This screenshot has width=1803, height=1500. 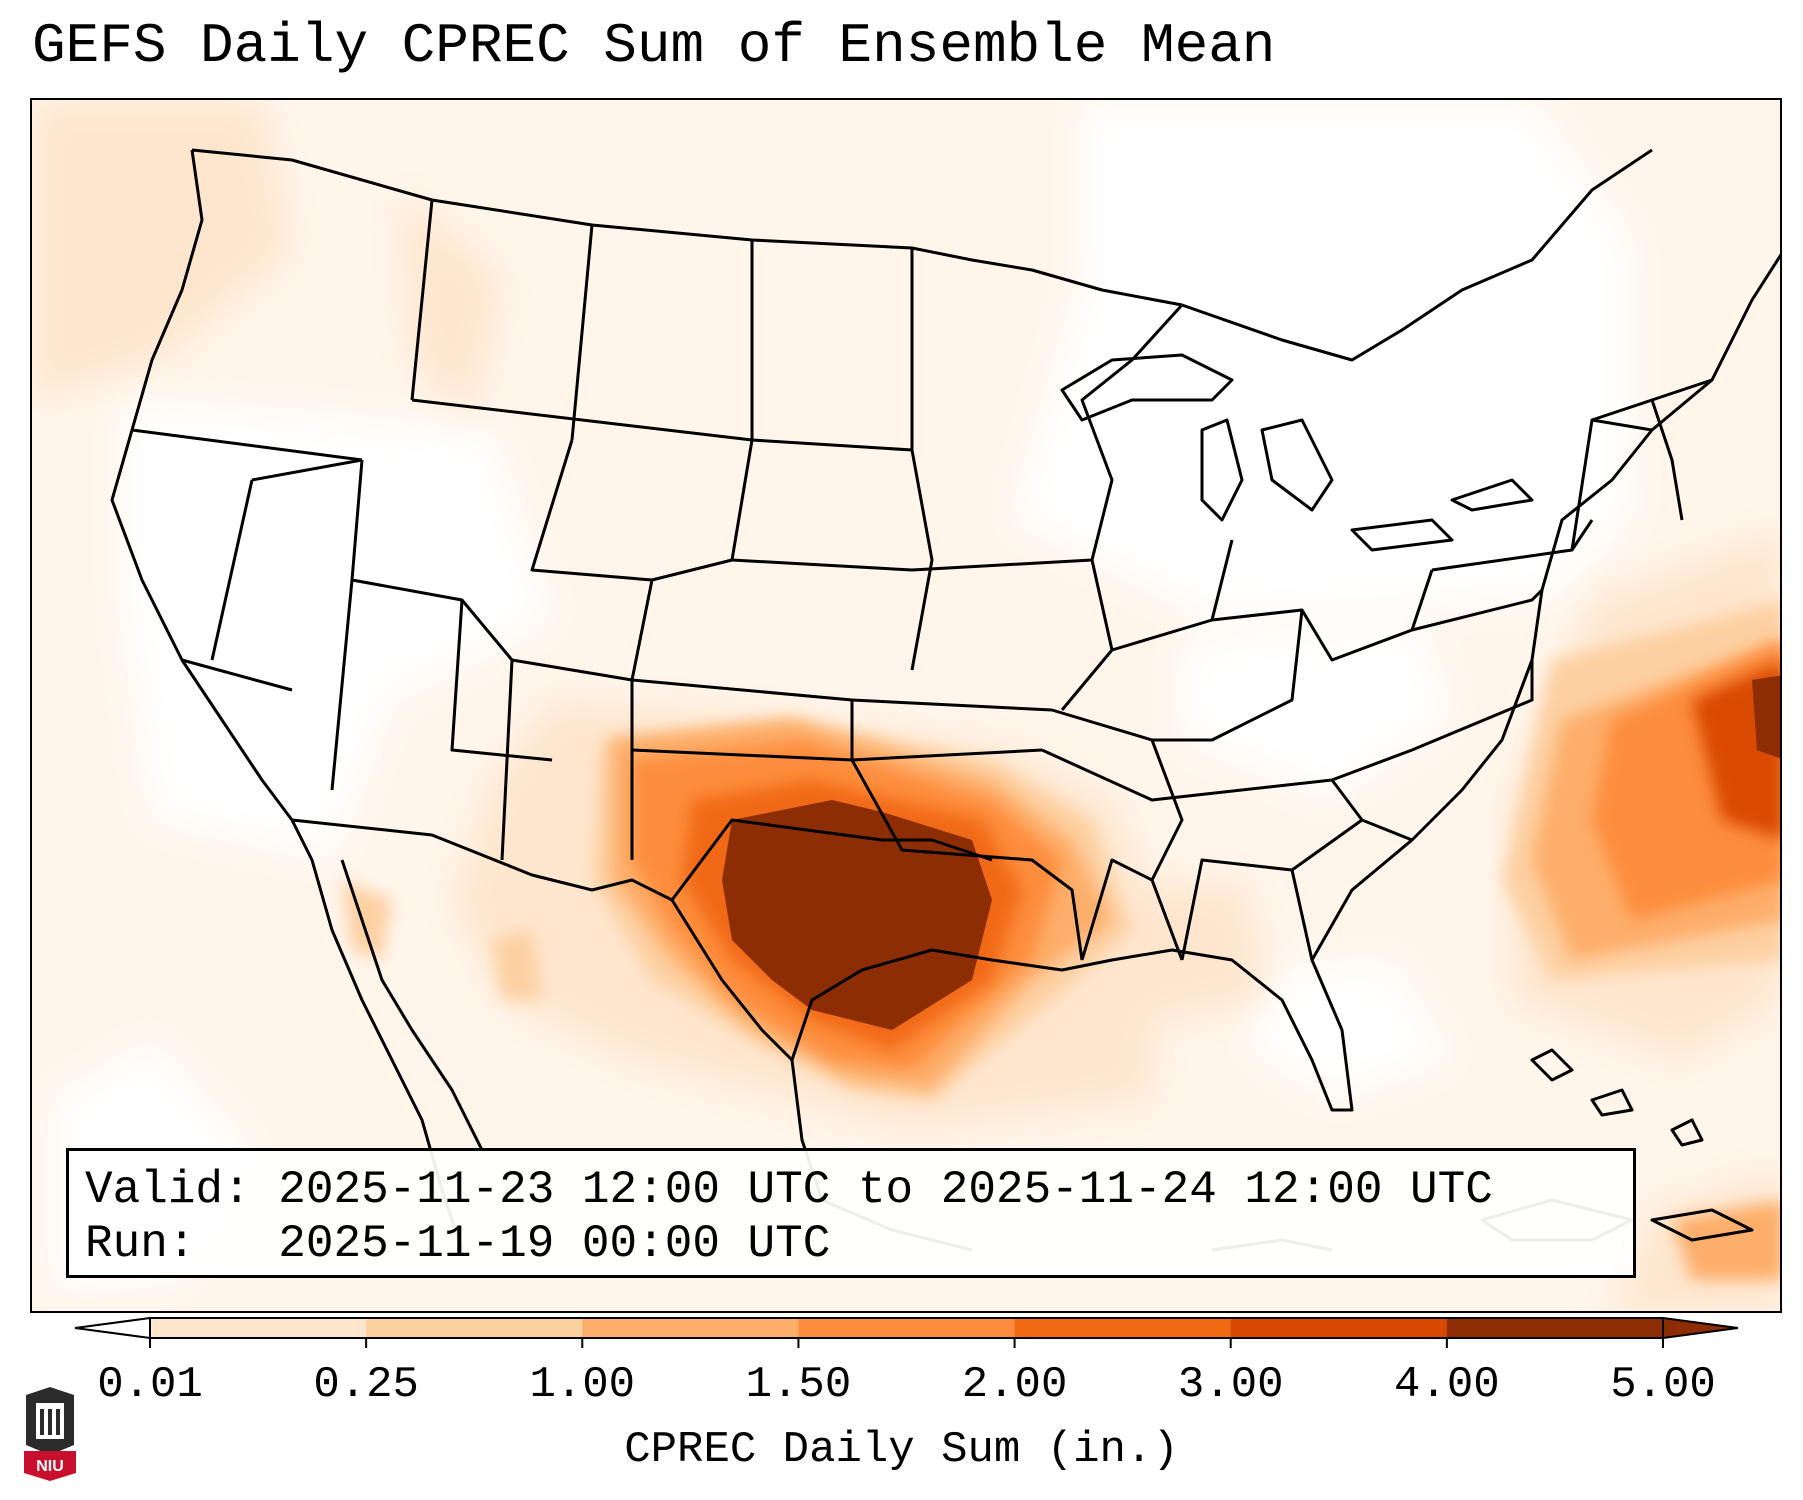 I want to click on chart-title: GEFS Daily CPREC Sum of Ensemble Mean, so click(x=654, y=46).